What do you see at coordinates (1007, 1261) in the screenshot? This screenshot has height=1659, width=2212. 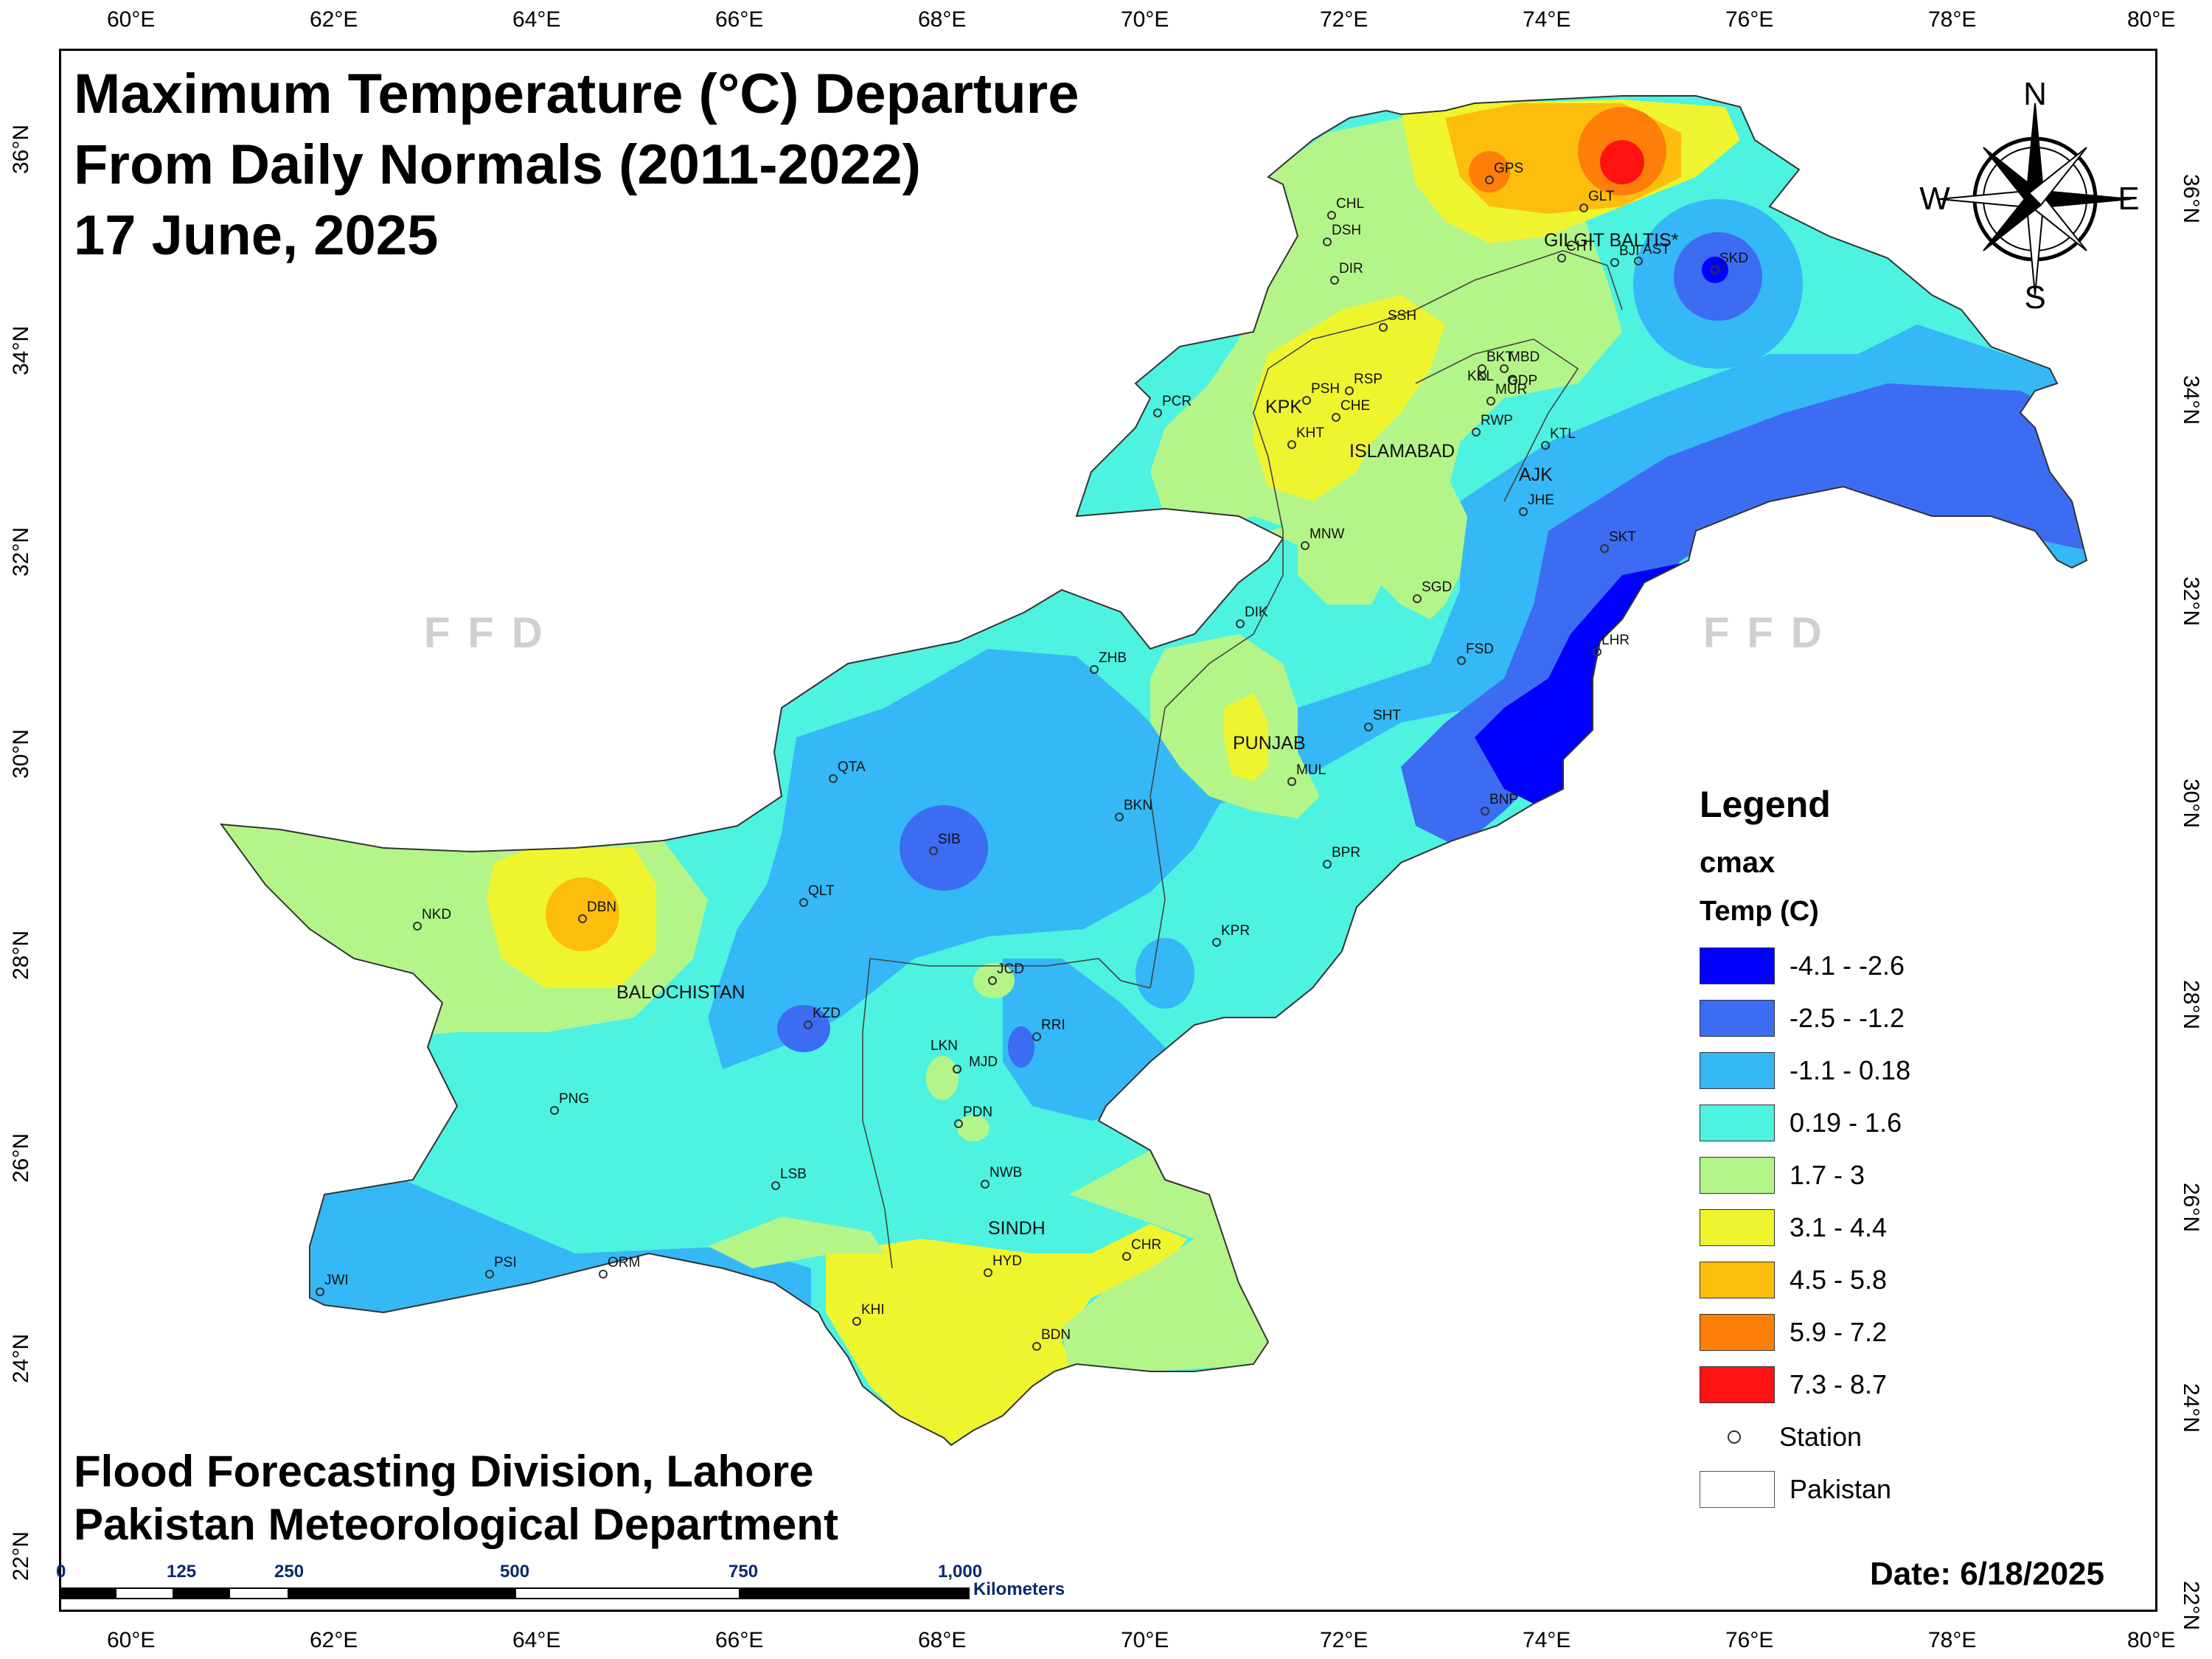 I see `station-label-hyd: HYD` at bounding box center [1007, 1261].